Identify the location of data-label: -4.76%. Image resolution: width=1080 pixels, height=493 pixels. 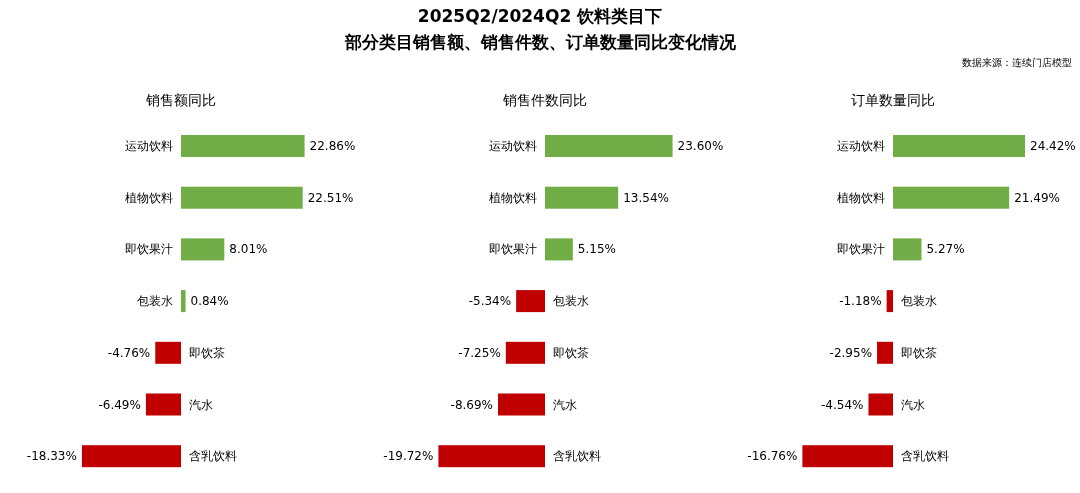
(129, 352).